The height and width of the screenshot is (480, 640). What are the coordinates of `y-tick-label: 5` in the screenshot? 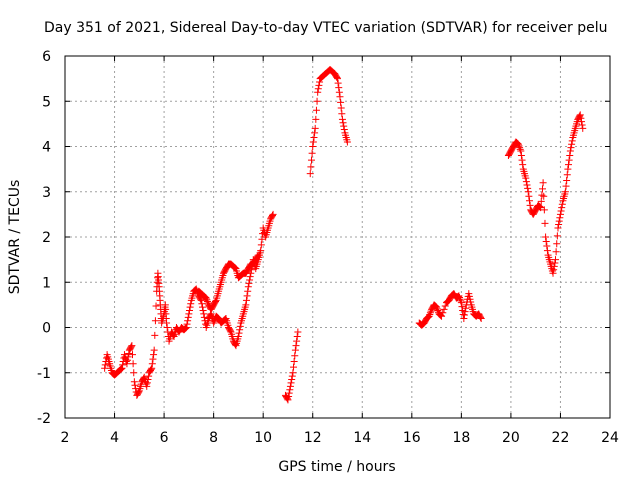 It's located at (46, 102).